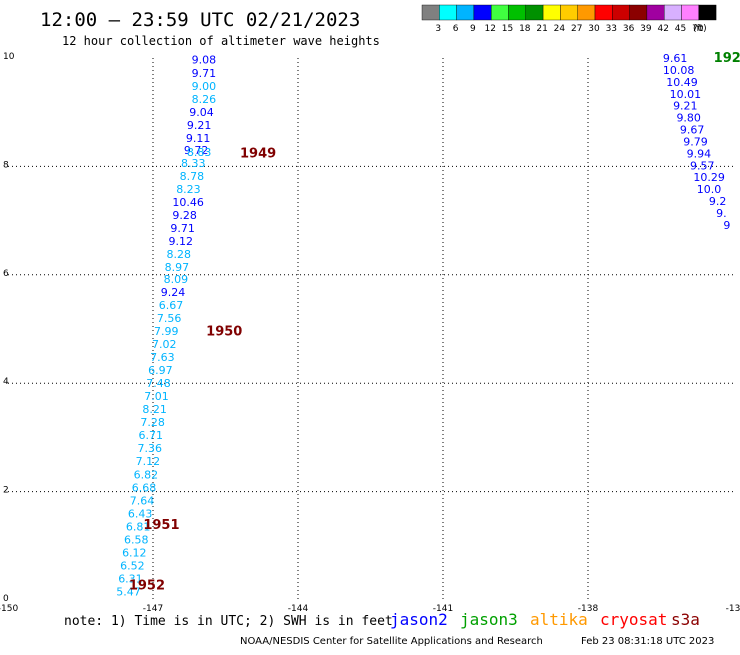 The height and width of the screenshot is (655, 740). Describe the element at coordinates (695, 141) in the screenshot. I see `wave-height-label: 9.79` at that location.